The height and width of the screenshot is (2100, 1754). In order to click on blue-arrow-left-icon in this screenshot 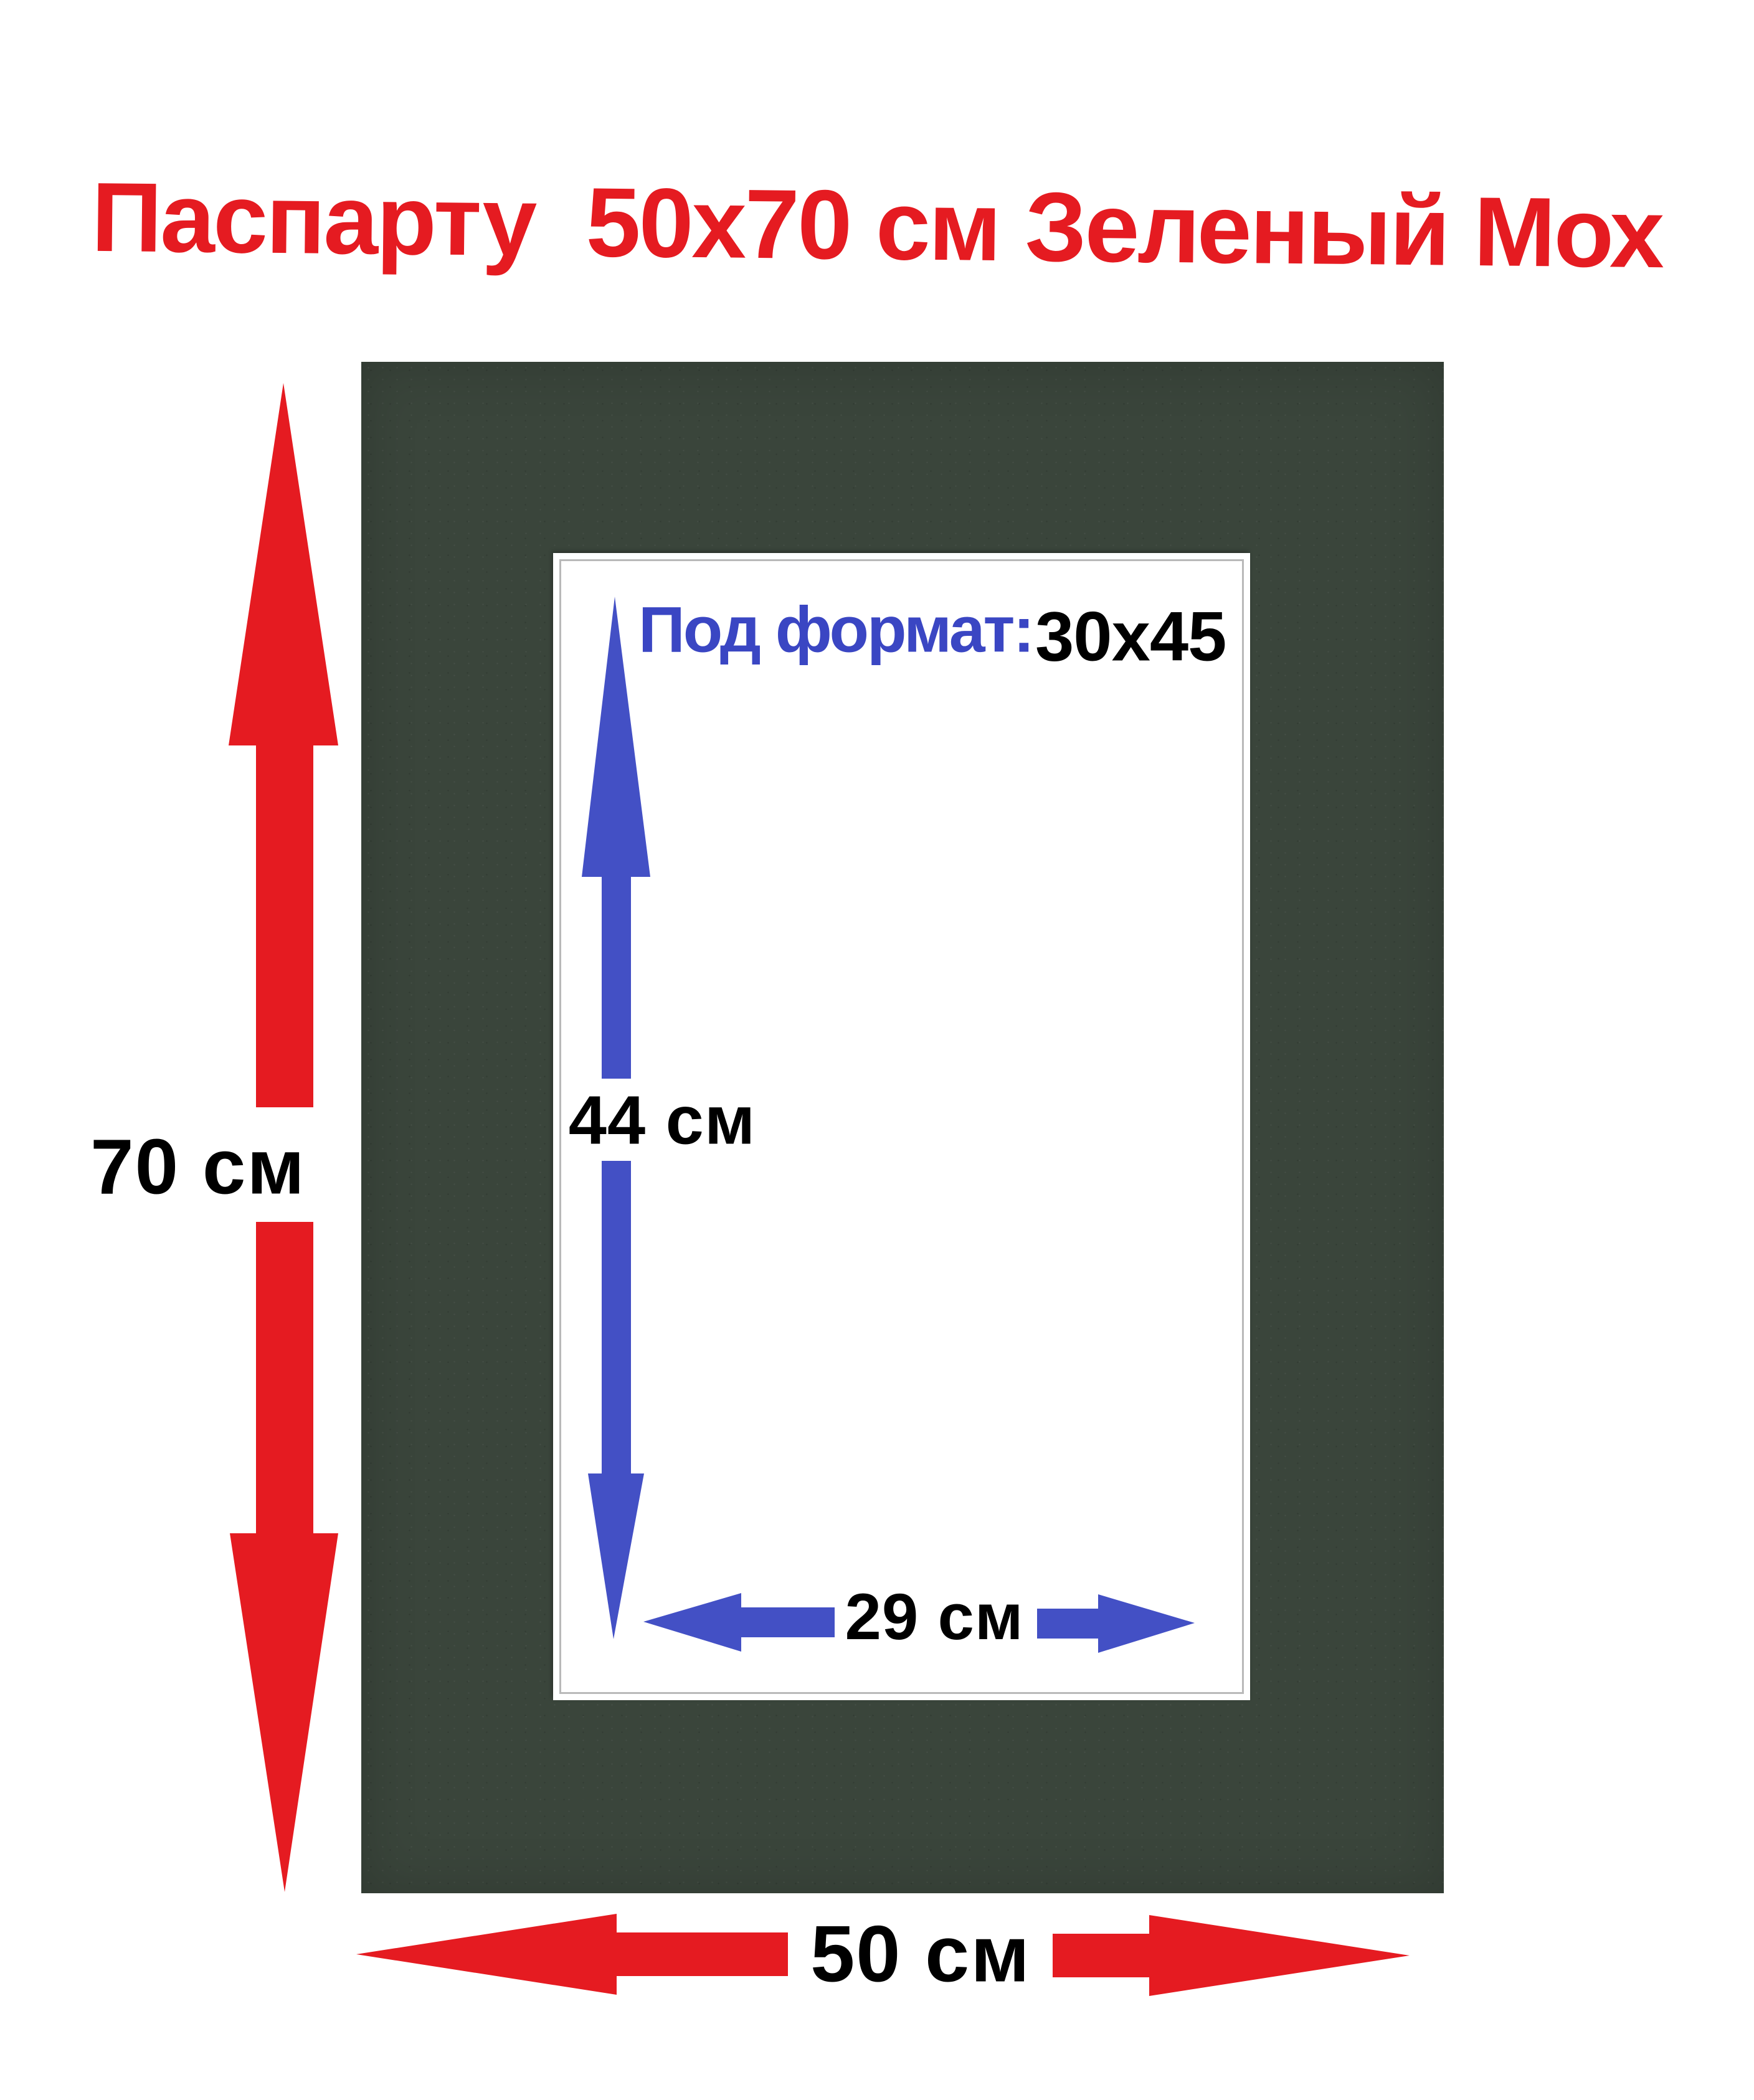, I will do `click(739, 1622)`.